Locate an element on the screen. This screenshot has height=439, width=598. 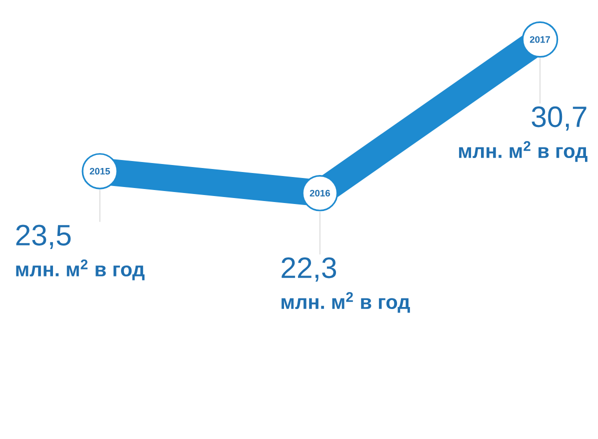
data-label: 30,7 is located at coordinates (559, 118).